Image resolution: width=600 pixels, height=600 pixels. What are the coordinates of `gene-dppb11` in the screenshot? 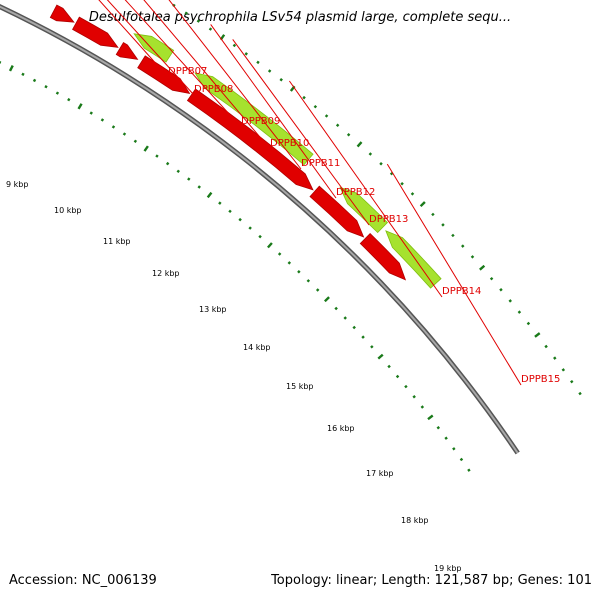 It's located at (127, 50).